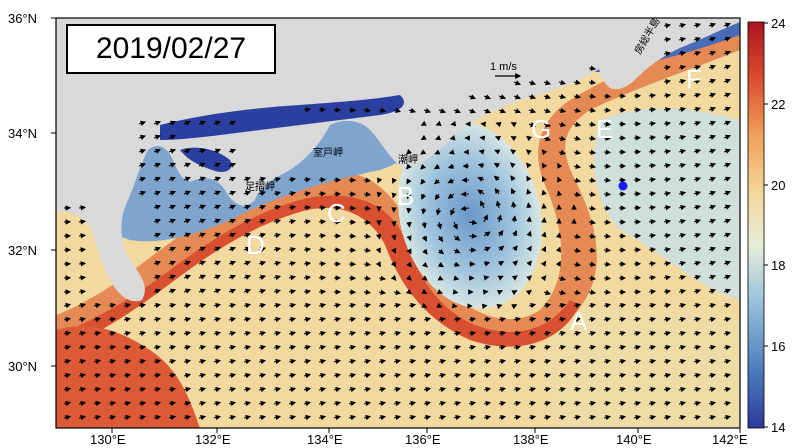 This screenshot has width=804, height=448. Describe the element at coordinates (22, 133) in the screenshot. I see `lat-tick-34: 34°N` at that location.